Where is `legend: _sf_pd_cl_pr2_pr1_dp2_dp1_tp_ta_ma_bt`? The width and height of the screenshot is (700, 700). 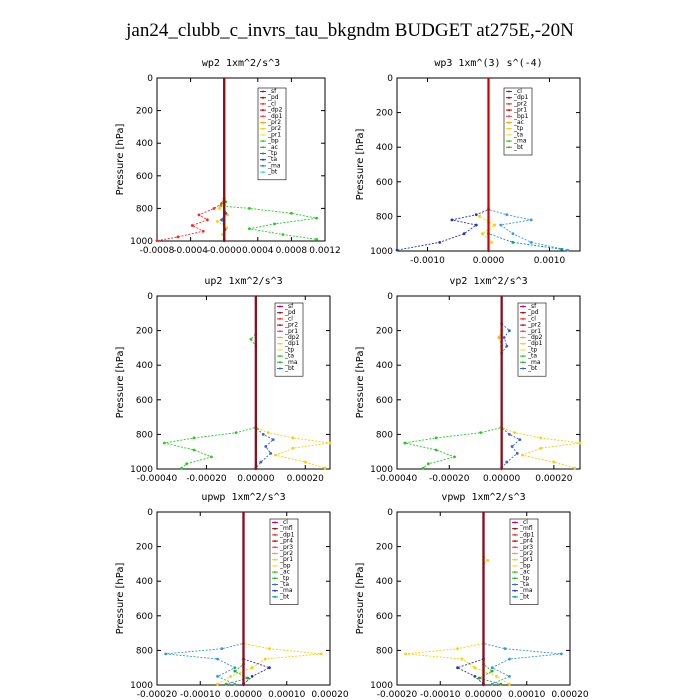 legend: _sf_pd_cl_pr2_pr1_dp2_dp1_tp_ta_ma_bt is located at coordinates (532, 339).